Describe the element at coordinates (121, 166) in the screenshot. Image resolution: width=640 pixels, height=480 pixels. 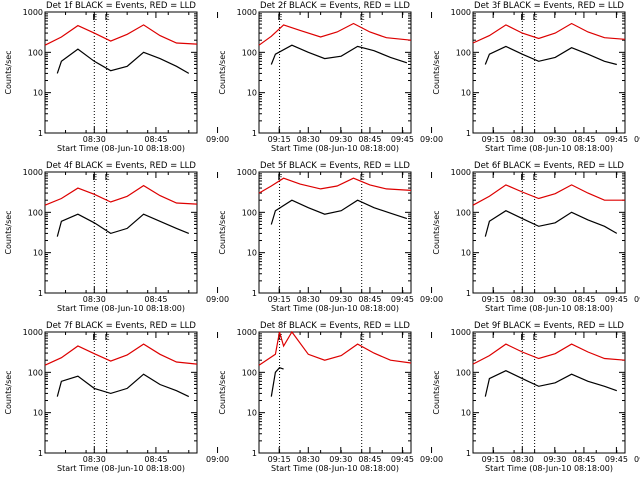
I see `panel-title: Det 4f BLACK = Events, RED = LLD` at that location.